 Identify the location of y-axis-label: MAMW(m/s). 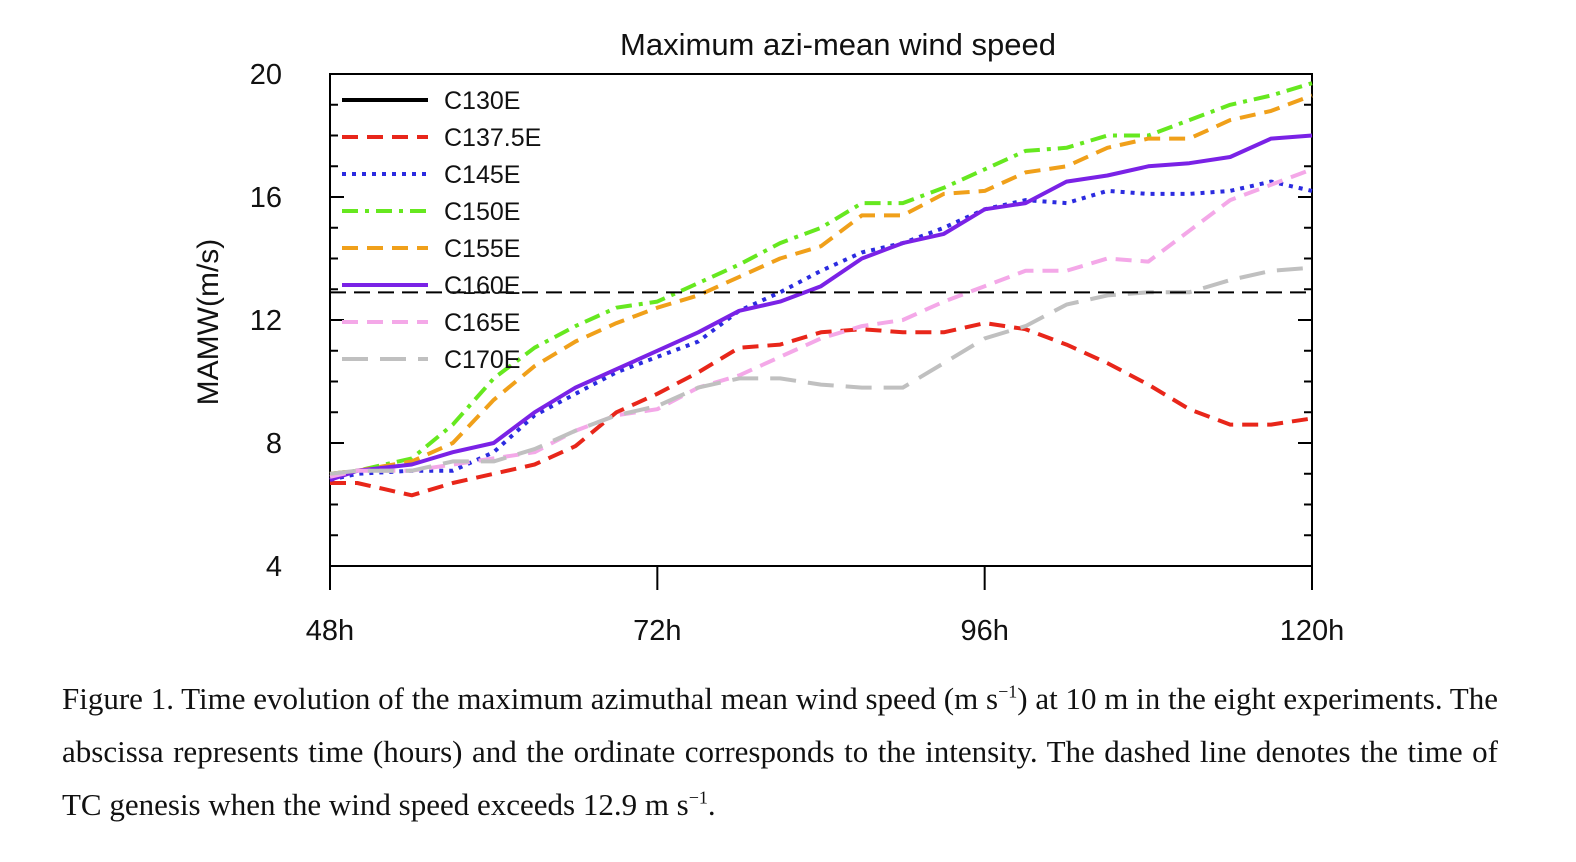
(208, 322).